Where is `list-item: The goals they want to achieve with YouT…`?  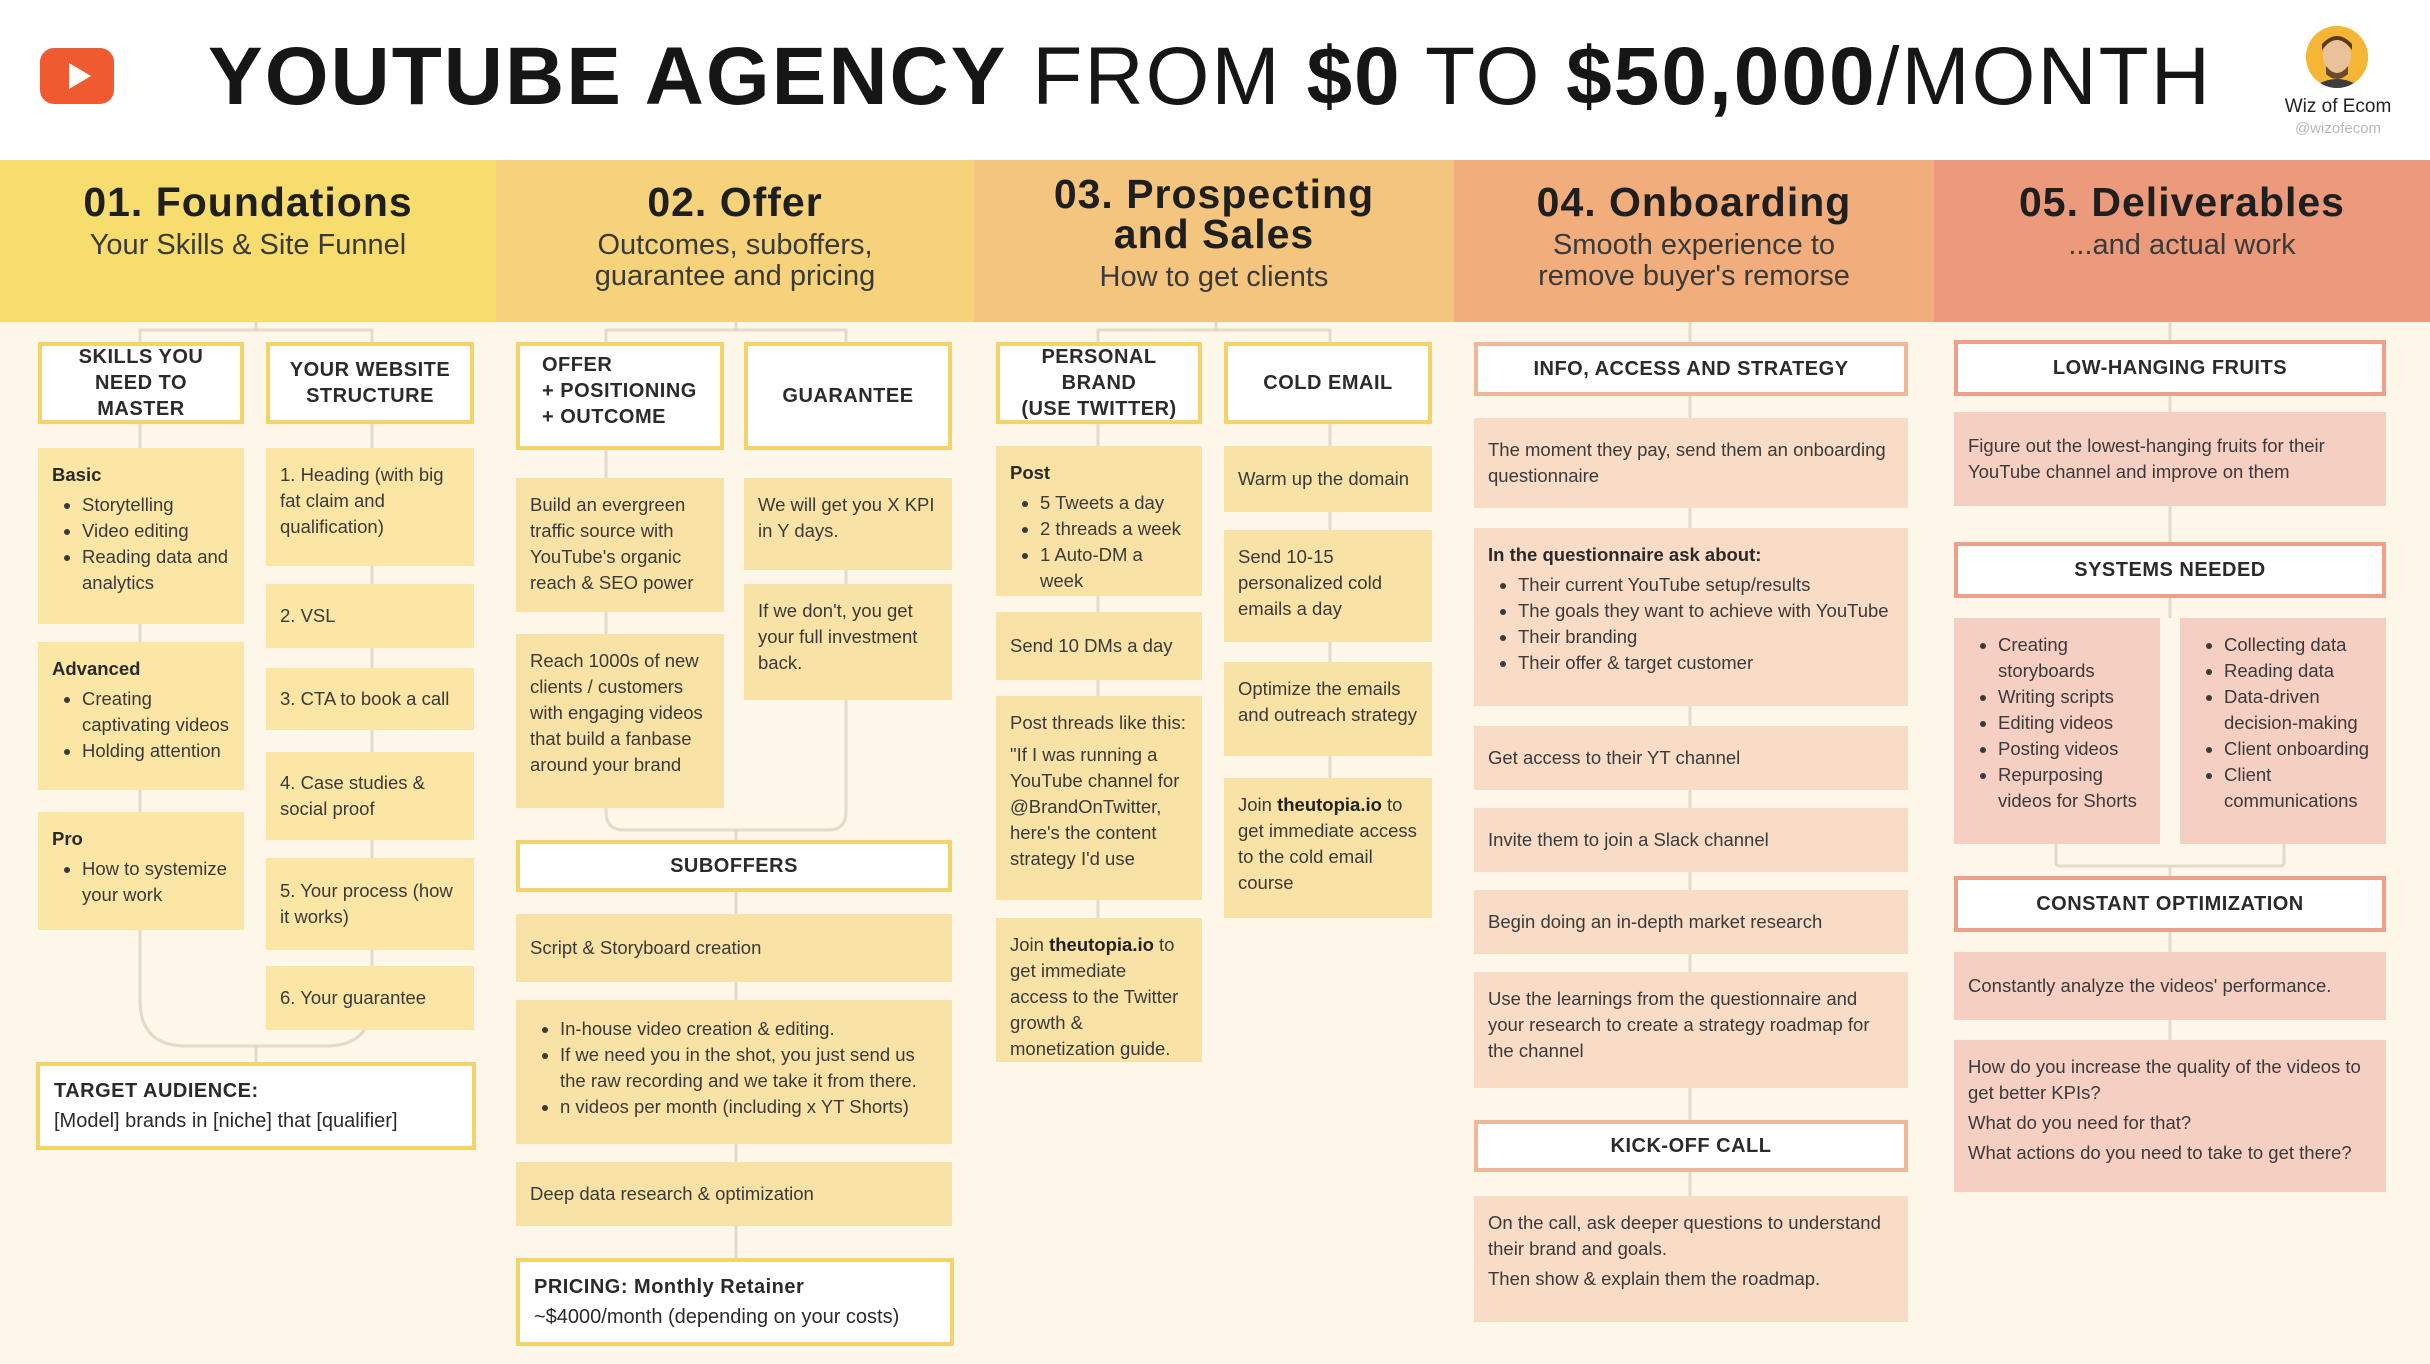 list-item: The goals they want to achieve with YouT… is located at coordinates (1706, 611).